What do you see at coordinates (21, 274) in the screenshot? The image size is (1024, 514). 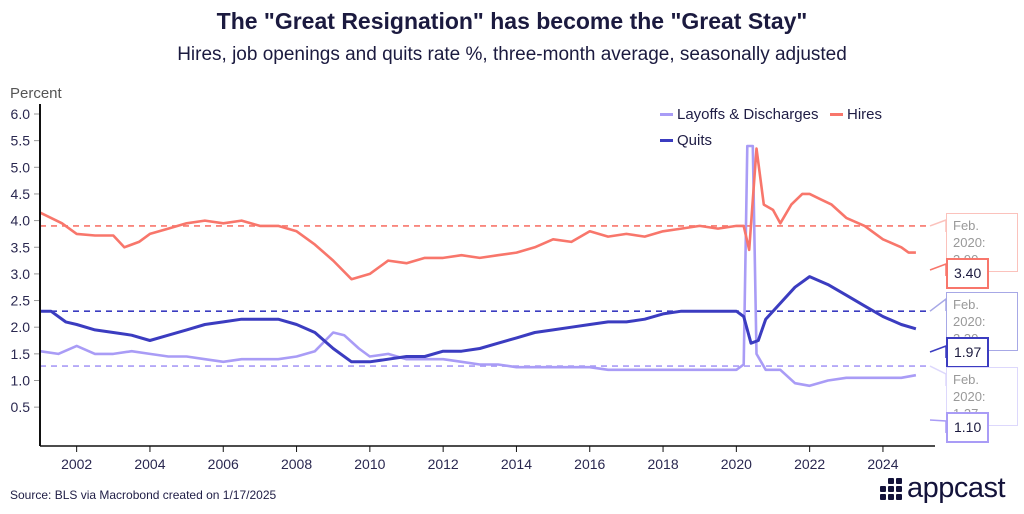 I see `y-tick-label: 3.0` at bounding box center [21, 274].